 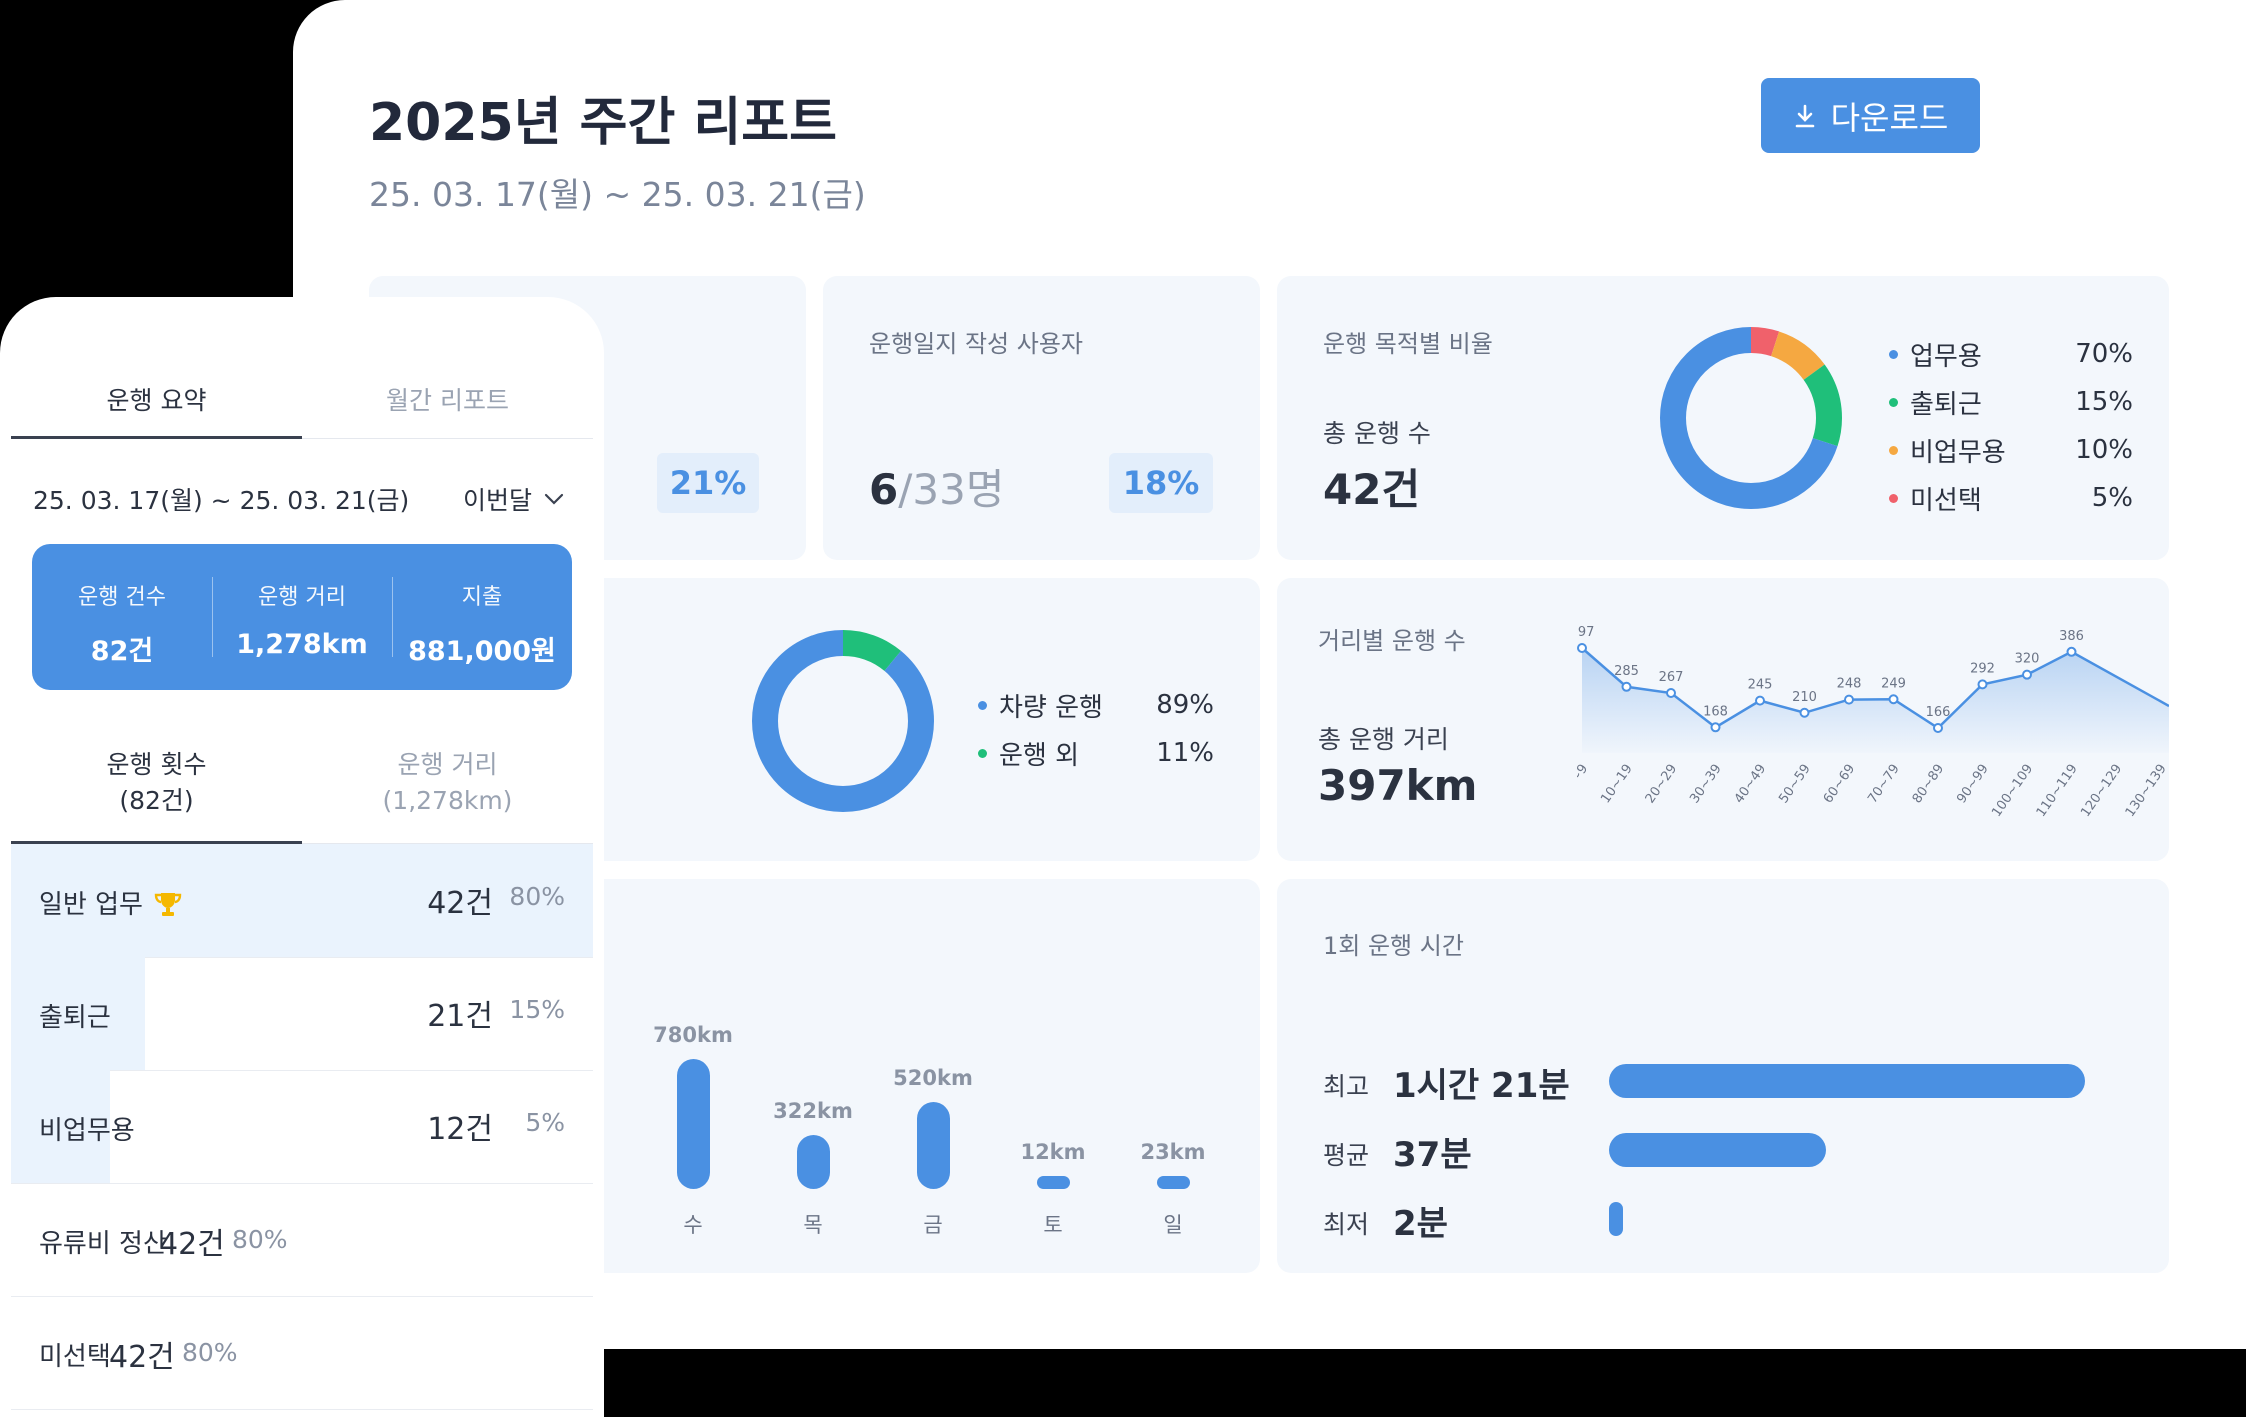 I want to click on x-tick-label: 110~119, so click(x=2057, y=791).